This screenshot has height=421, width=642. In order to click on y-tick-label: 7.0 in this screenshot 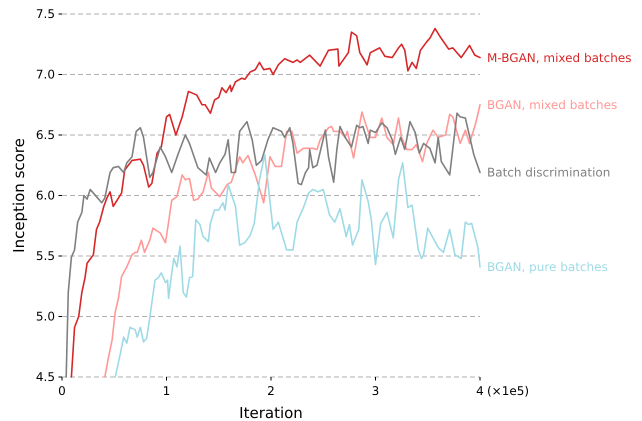, I will do `click(45, 75)`.